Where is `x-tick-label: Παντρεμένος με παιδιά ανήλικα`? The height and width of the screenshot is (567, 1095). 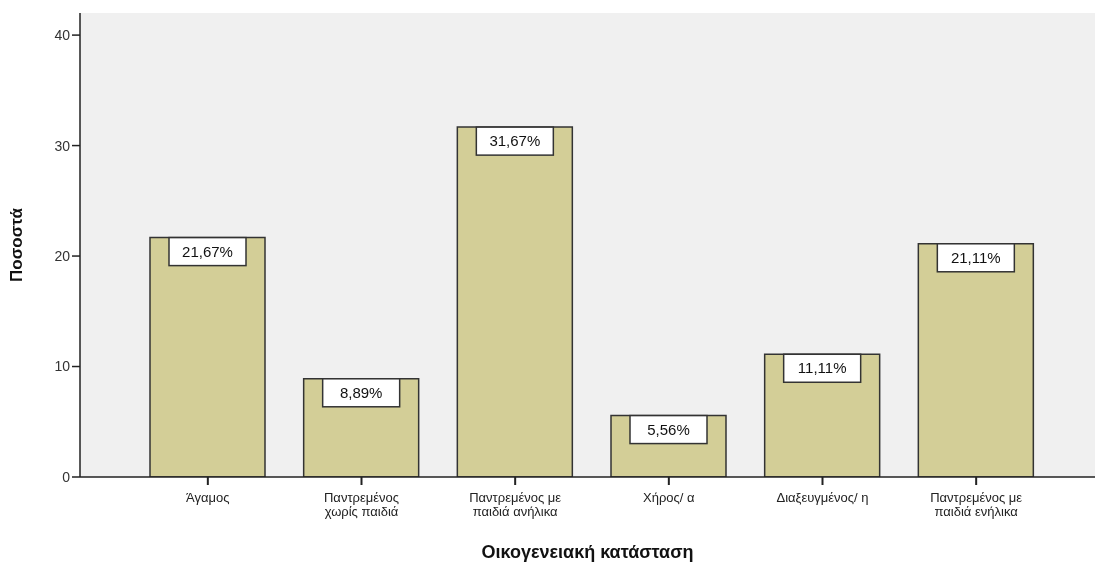 x-tick-label: Παντρεμένος με παιδιά ανήλικα is located at coordinates (515, 504).